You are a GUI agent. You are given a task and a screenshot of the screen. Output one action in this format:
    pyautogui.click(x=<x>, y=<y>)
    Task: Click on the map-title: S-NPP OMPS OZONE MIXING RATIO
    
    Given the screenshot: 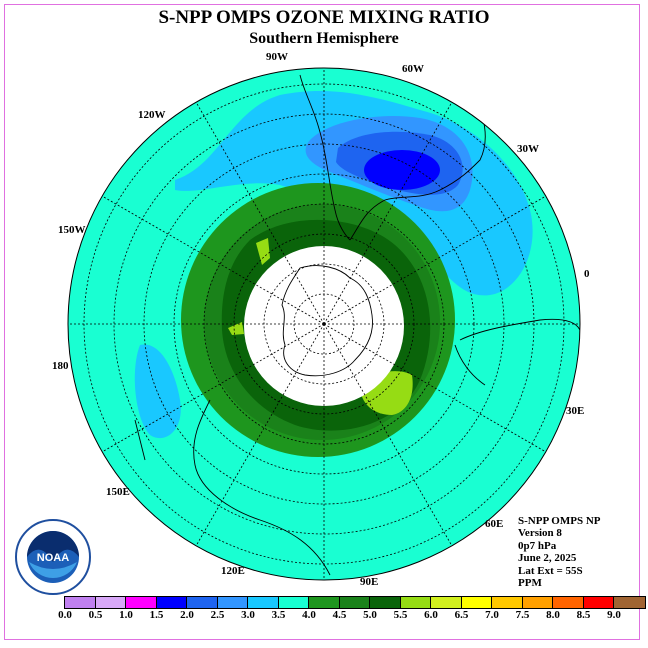 What is the action you would take?
    pyautogui.click(x=324, y=17)
    